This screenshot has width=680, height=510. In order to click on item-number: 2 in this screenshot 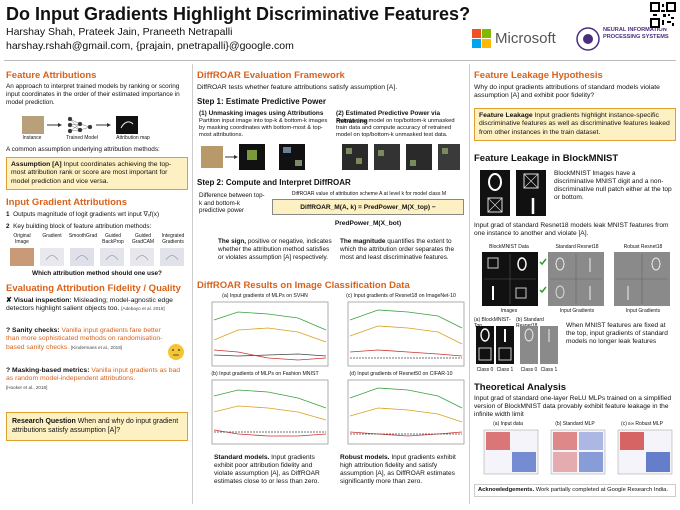, I will do `click(8, 226)`.